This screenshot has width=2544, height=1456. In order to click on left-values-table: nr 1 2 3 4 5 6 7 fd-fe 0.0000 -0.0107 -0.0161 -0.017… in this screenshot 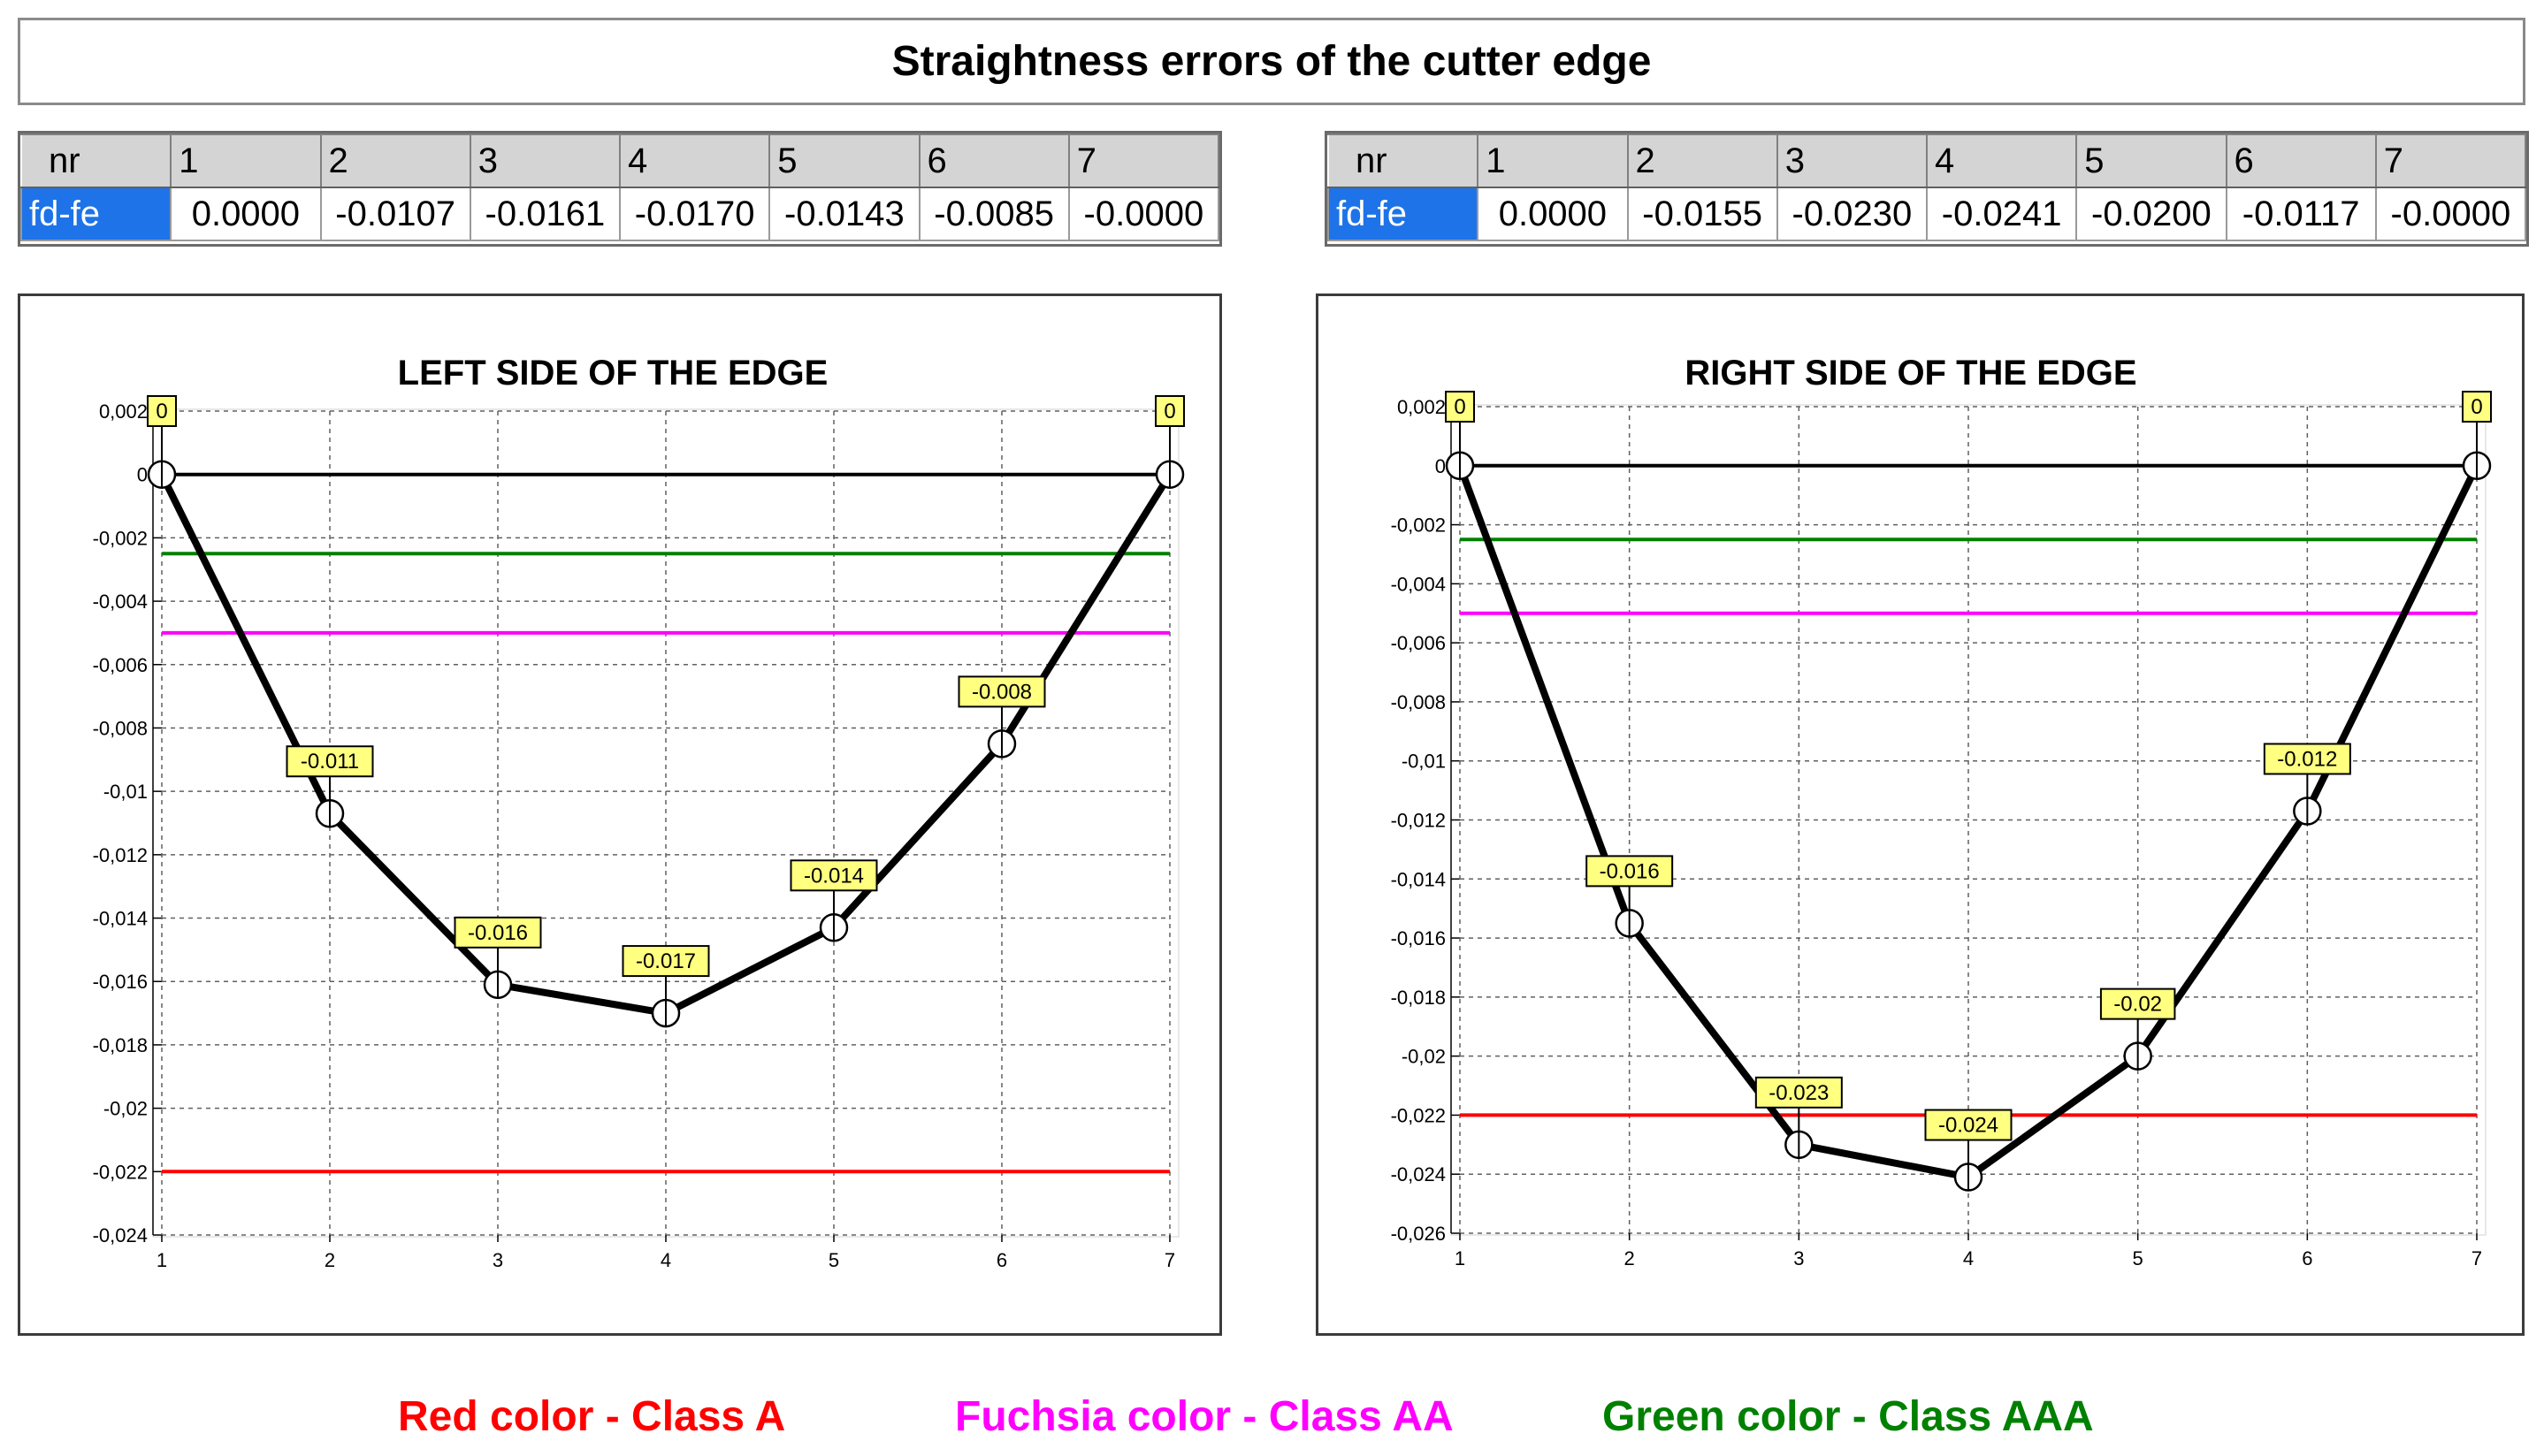, I will do `click(620, 189)`.